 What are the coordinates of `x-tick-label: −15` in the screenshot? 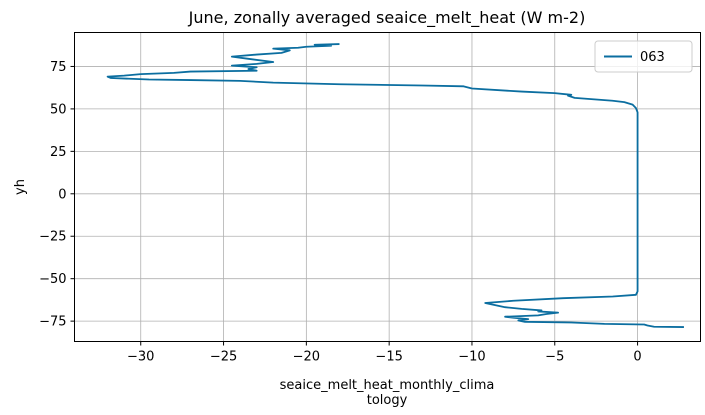 It's located at (388, 357).